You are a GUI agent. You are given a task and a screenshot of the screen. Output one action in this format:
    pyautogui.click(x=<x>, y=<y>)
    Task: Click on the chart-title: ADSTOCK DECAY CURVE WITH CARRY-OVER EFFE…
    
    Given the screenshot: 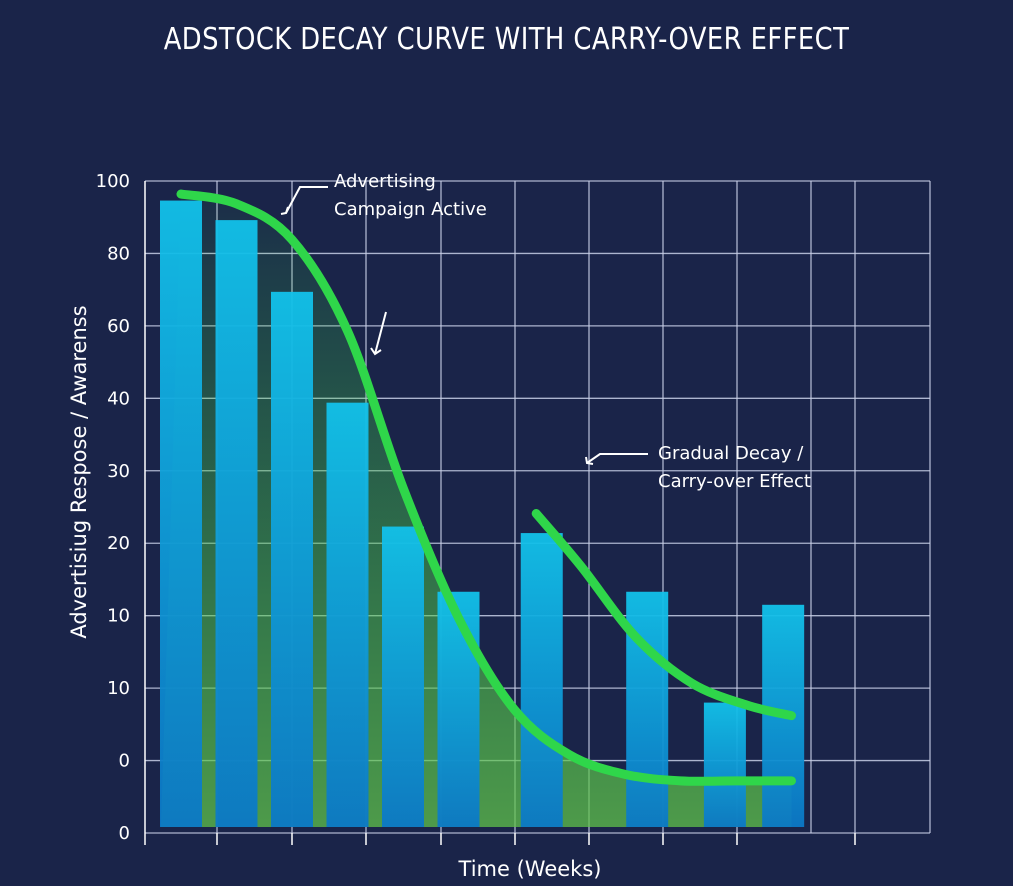 What is the action you would take?
    pyautogui.click(x=506, y=39)
    